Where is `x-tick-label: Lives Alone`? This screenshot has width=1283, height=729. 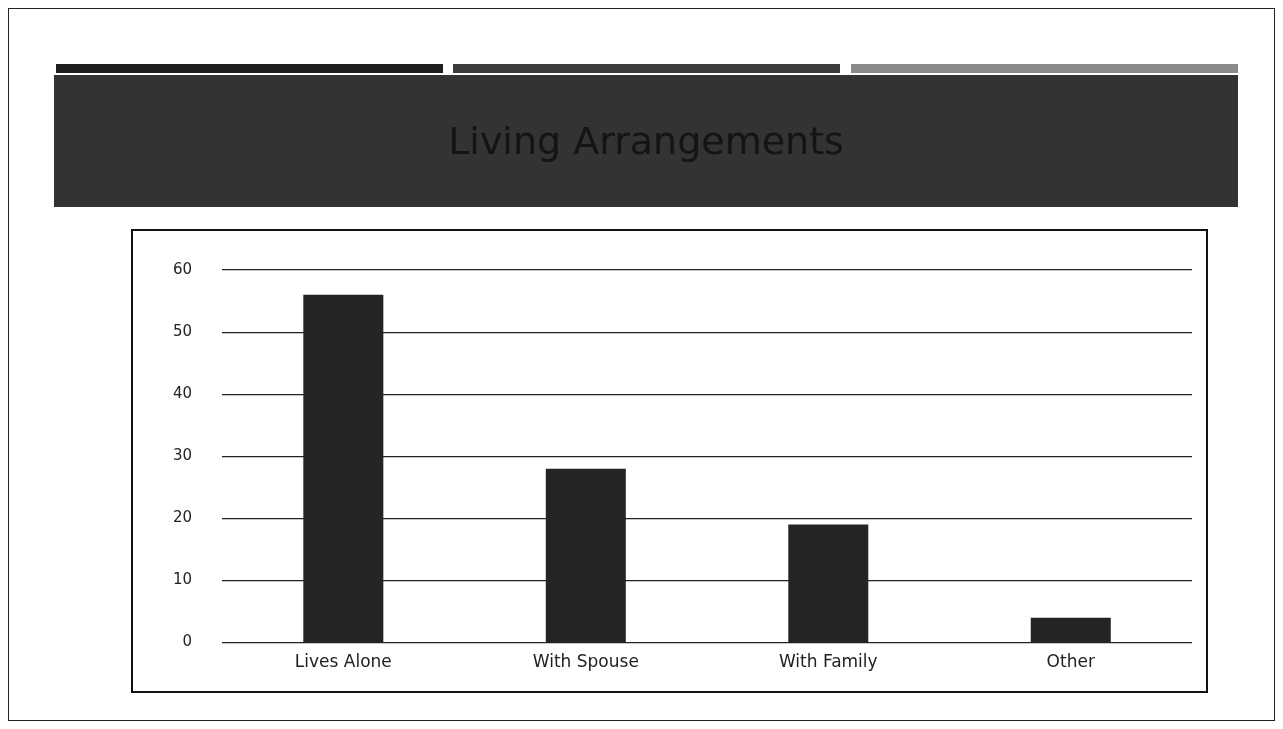 x-tick-label: Lives Alone is located at coordinates (343, 661).